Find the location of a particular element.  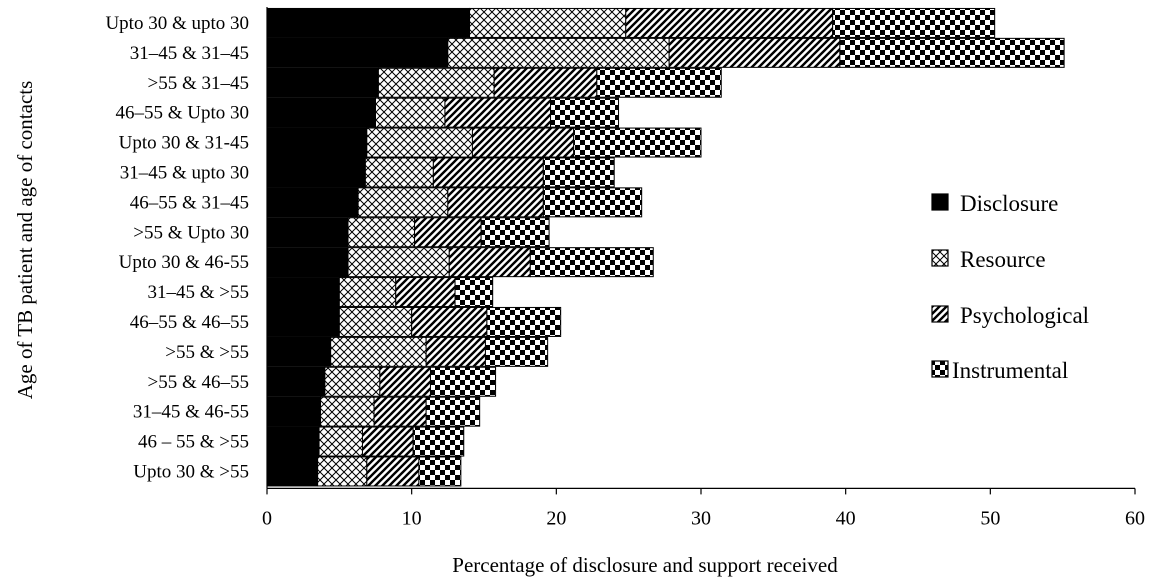

y-axis-title: Age of TB patient and age of contacts is located at coordinates (25, 240).